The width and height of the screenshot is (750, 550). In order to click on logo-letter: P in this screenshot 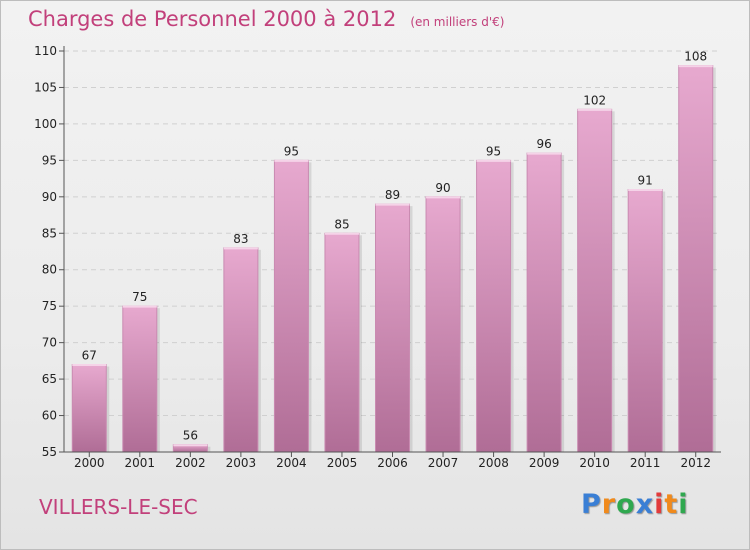, I will do `click(591, 504)`.